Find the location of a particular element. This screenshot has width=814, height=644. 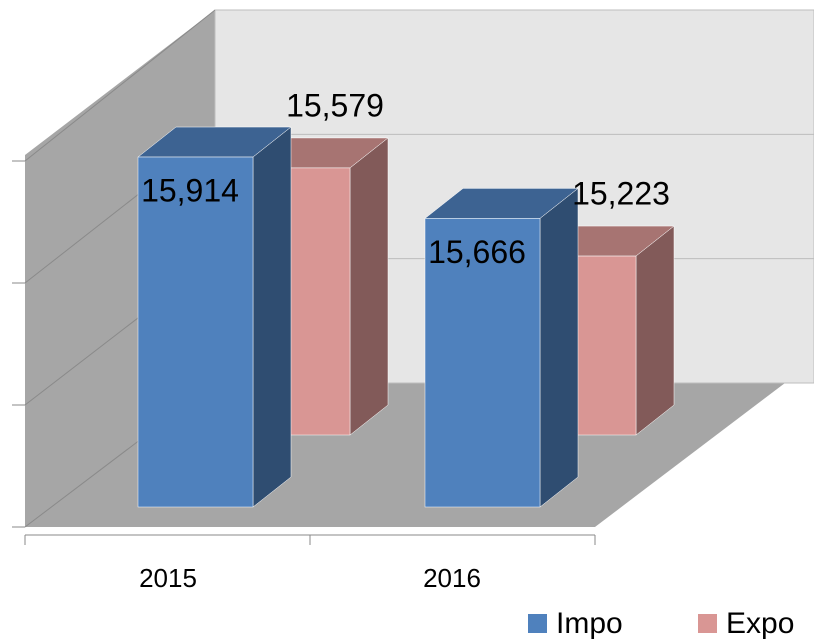

legend-label: Impo is located at coordinates (589, 623).